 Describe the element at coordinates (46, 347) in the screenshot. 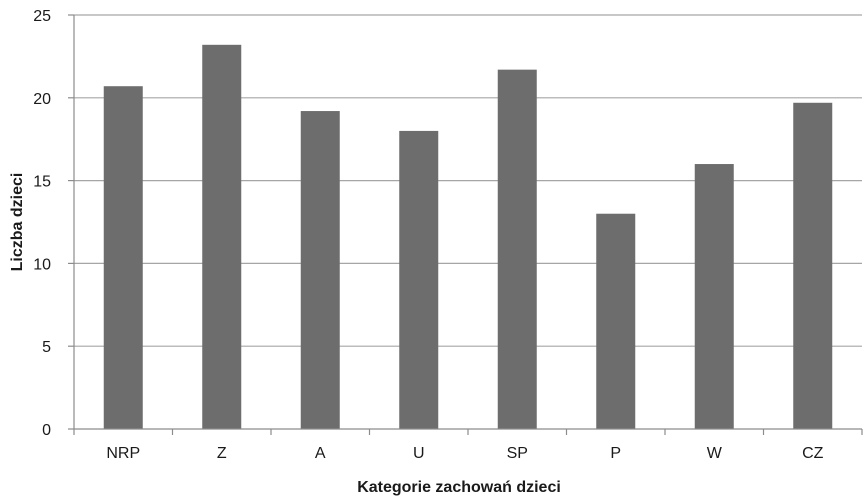

I see `y-tick-label: 5` at that location.